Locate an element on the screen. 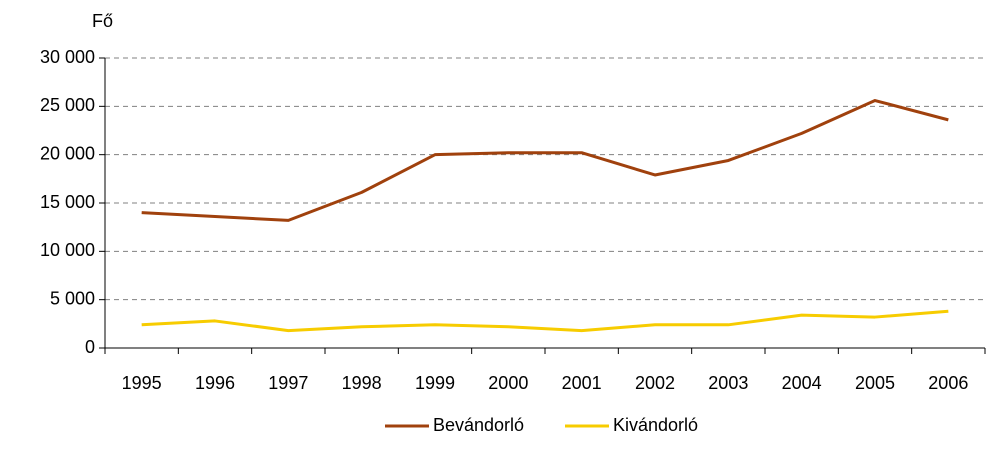 Image resolution: width=997 pixels, height=460 pixels. legend-label: Bevándorló is located at coordinates (478, 425).